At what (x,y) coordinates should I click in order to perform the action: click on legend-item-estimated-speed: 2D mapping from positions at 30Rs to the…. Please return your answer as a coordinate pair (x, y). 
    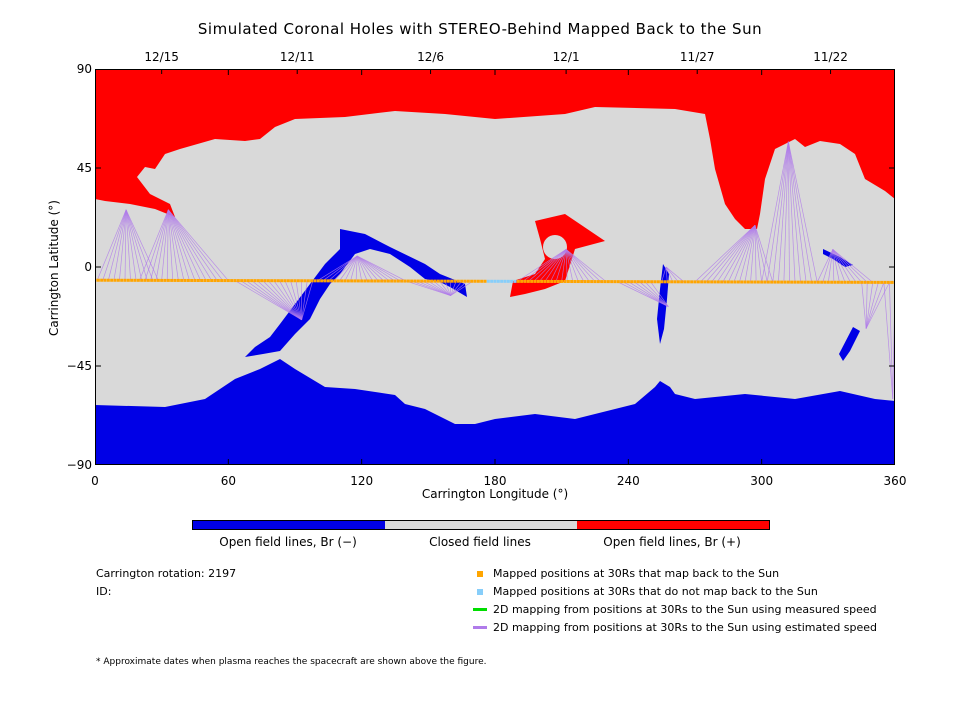
    Looking at the image, I should click on (675, 627).